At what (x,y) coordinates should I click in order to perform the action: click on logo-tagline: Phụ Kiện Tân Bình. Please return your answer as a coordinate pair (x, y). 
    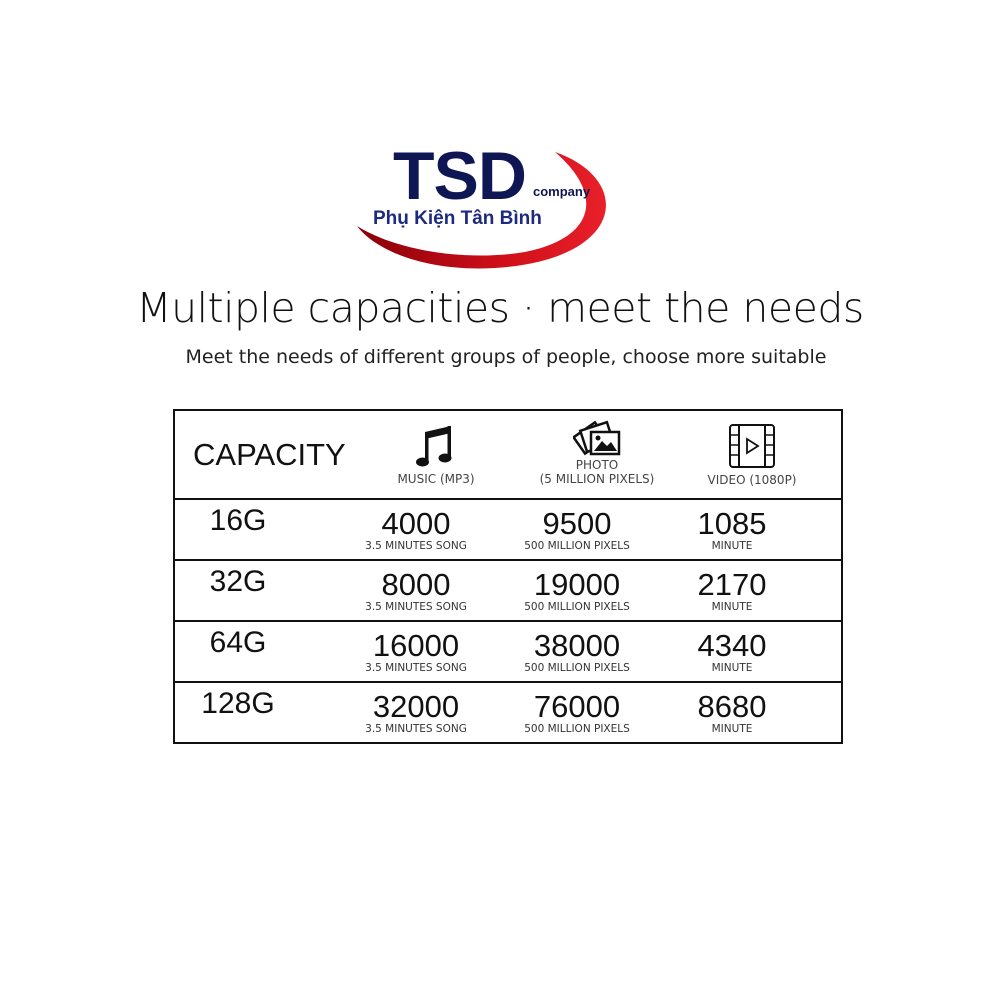
    Looking at the image, I should click on (457, 218).